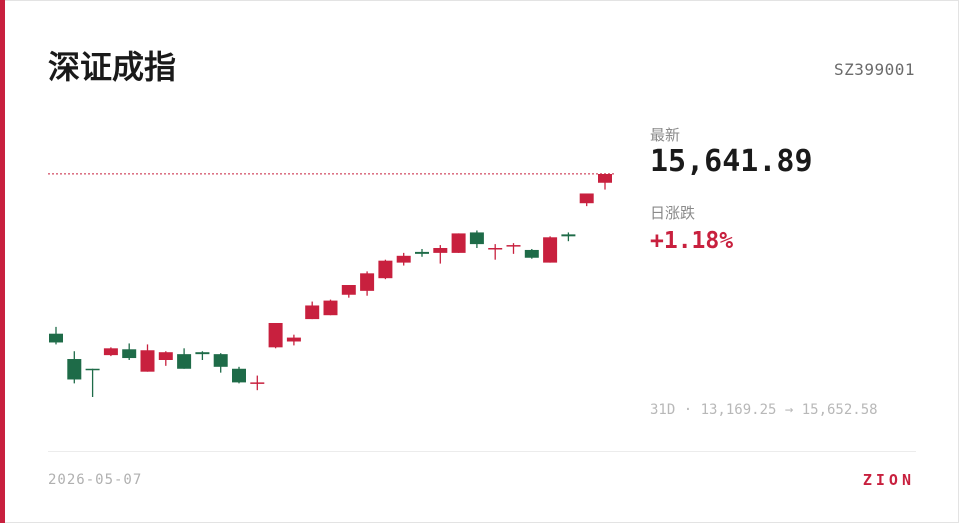 The width and height of the screenshot is (960, 523). Describe the element at coordinates (2, 261) in the screenshot. I see `accent-bar` at that location.